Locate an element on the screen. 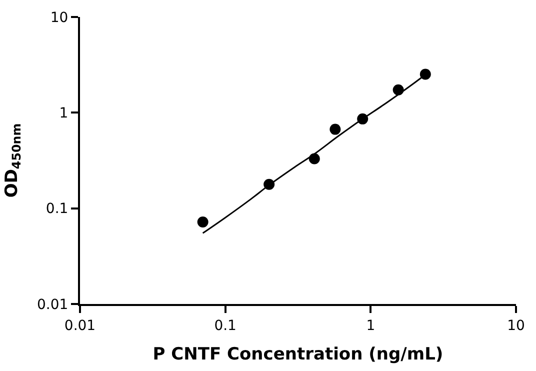 The image size is (536, 371). x-axis-title: P CNTF Concentration (ng/mL) is located at coordinates (298, 354).